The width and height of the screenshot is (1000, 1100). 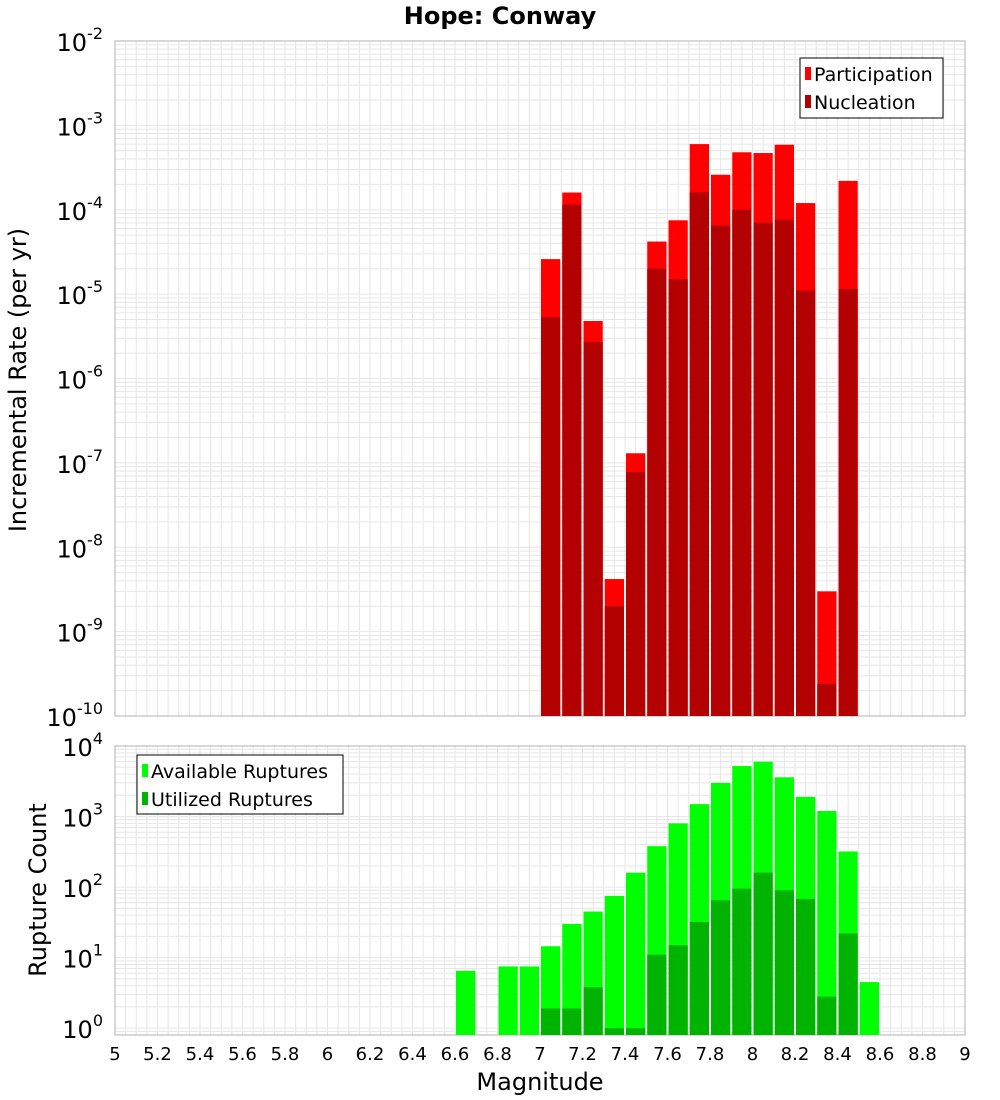 What do you see at coordinates (285, 1054) in the screenshot?
I see `x-tick-label: 5.8` at bounding box center [285, 1054].